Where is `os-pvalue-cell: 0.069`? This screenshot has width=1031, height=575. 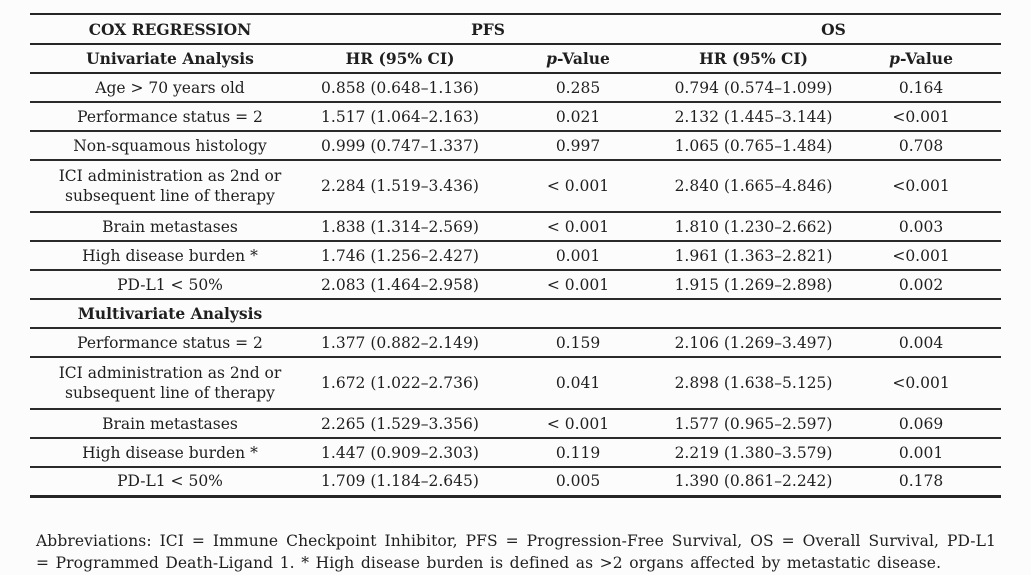 os-pvalue-cell: 0.069 is located at coordinates (921, 424).